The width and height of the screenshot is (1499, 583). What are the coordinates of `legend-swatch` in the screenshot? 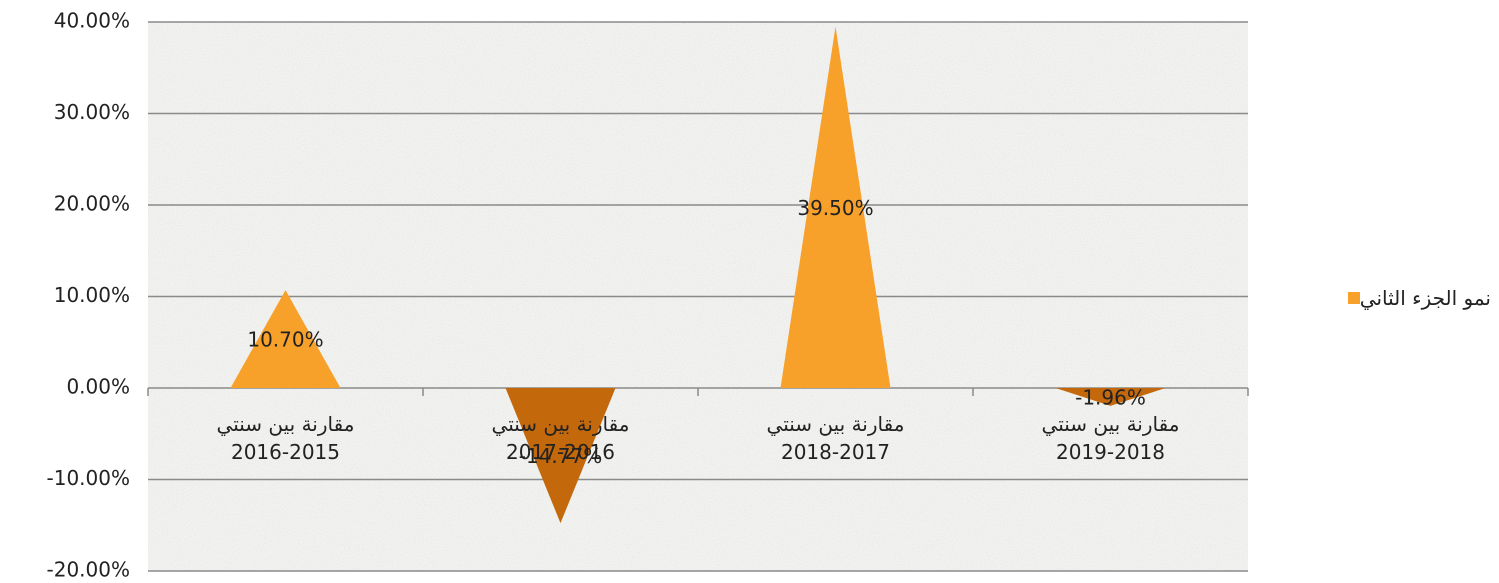 It's located at (1353, 298).